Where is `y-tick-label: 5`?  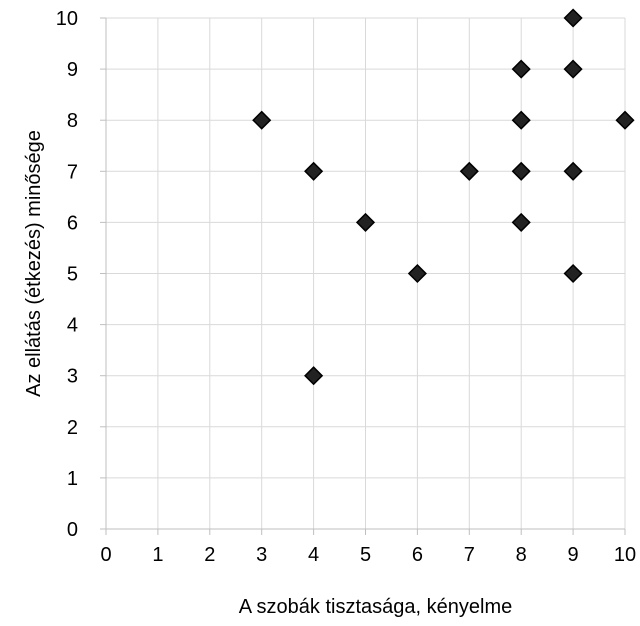
y-tick-label: 5 is located at coordinates (72, 275).